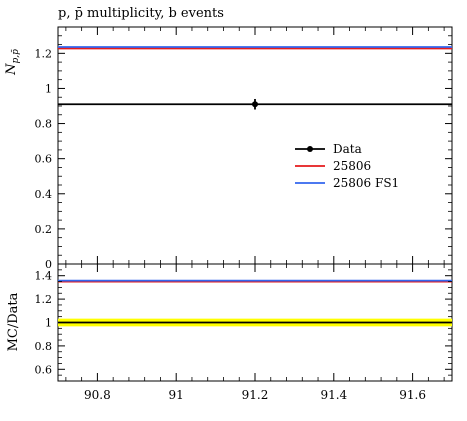  What do you see at coordinates (347, 149) in the screenshot?
I see `legend-label: Data` at bounding box center [347, 149].